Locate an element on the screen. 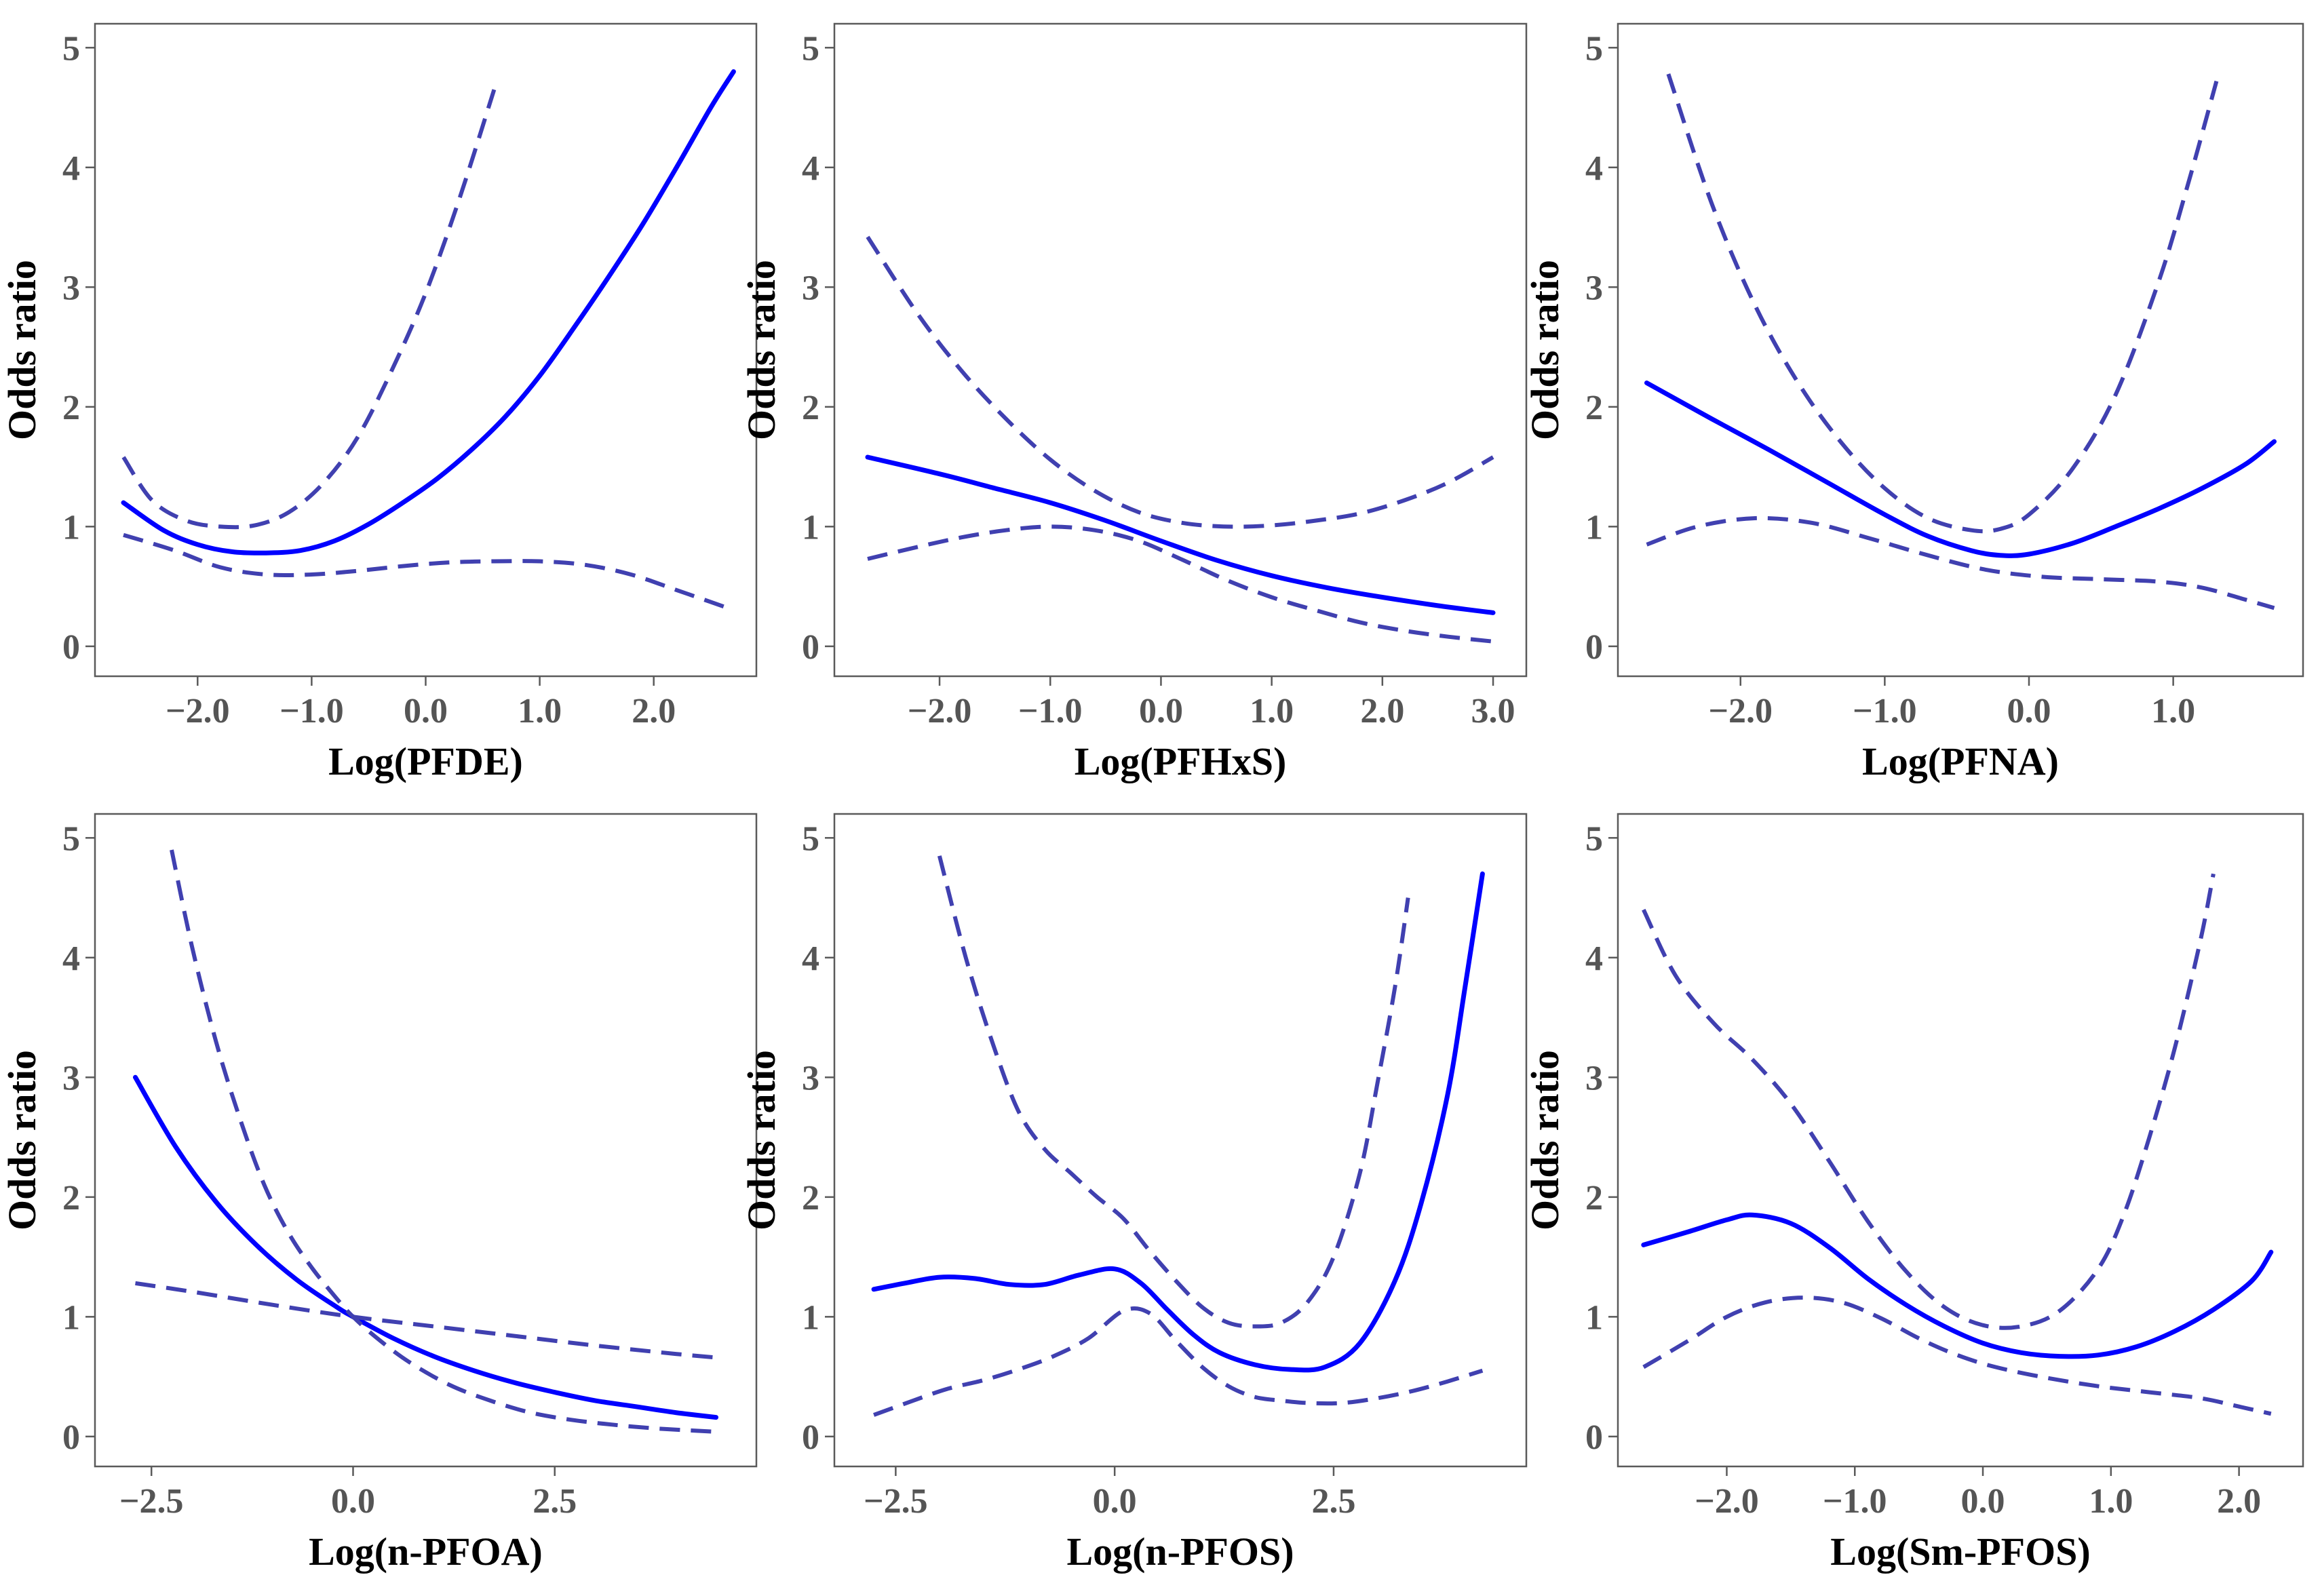  x-axis-title: Log(PFDE) is located at coordinates (425, 761).